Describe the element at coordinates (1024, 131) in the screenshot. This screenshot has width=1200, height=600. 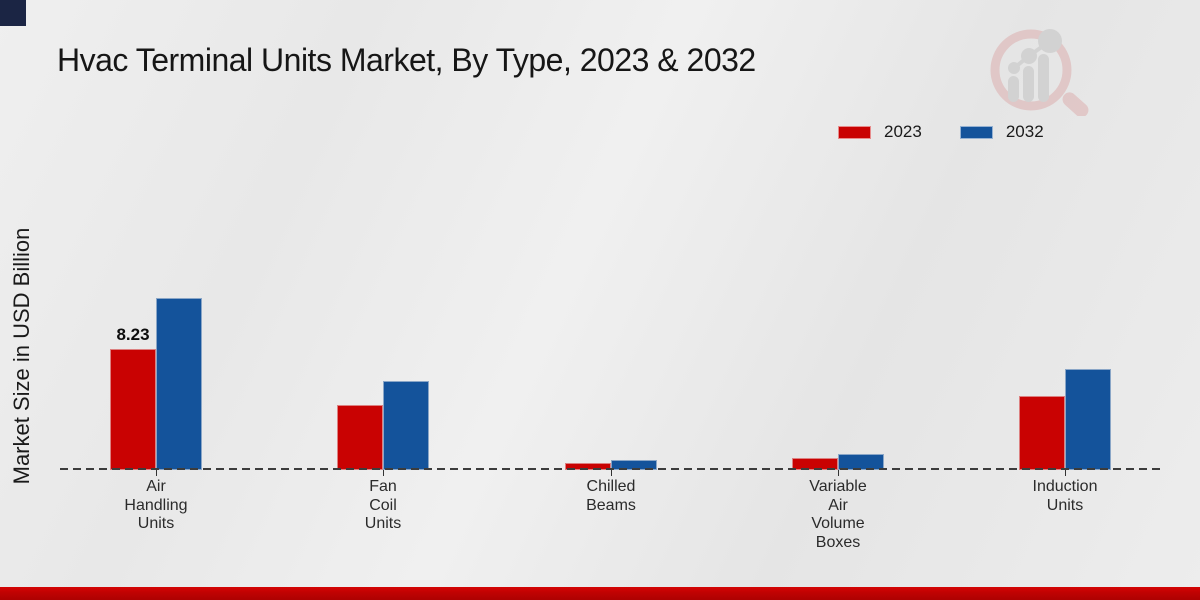
I see `legend-label-2032: 2032` at that location.